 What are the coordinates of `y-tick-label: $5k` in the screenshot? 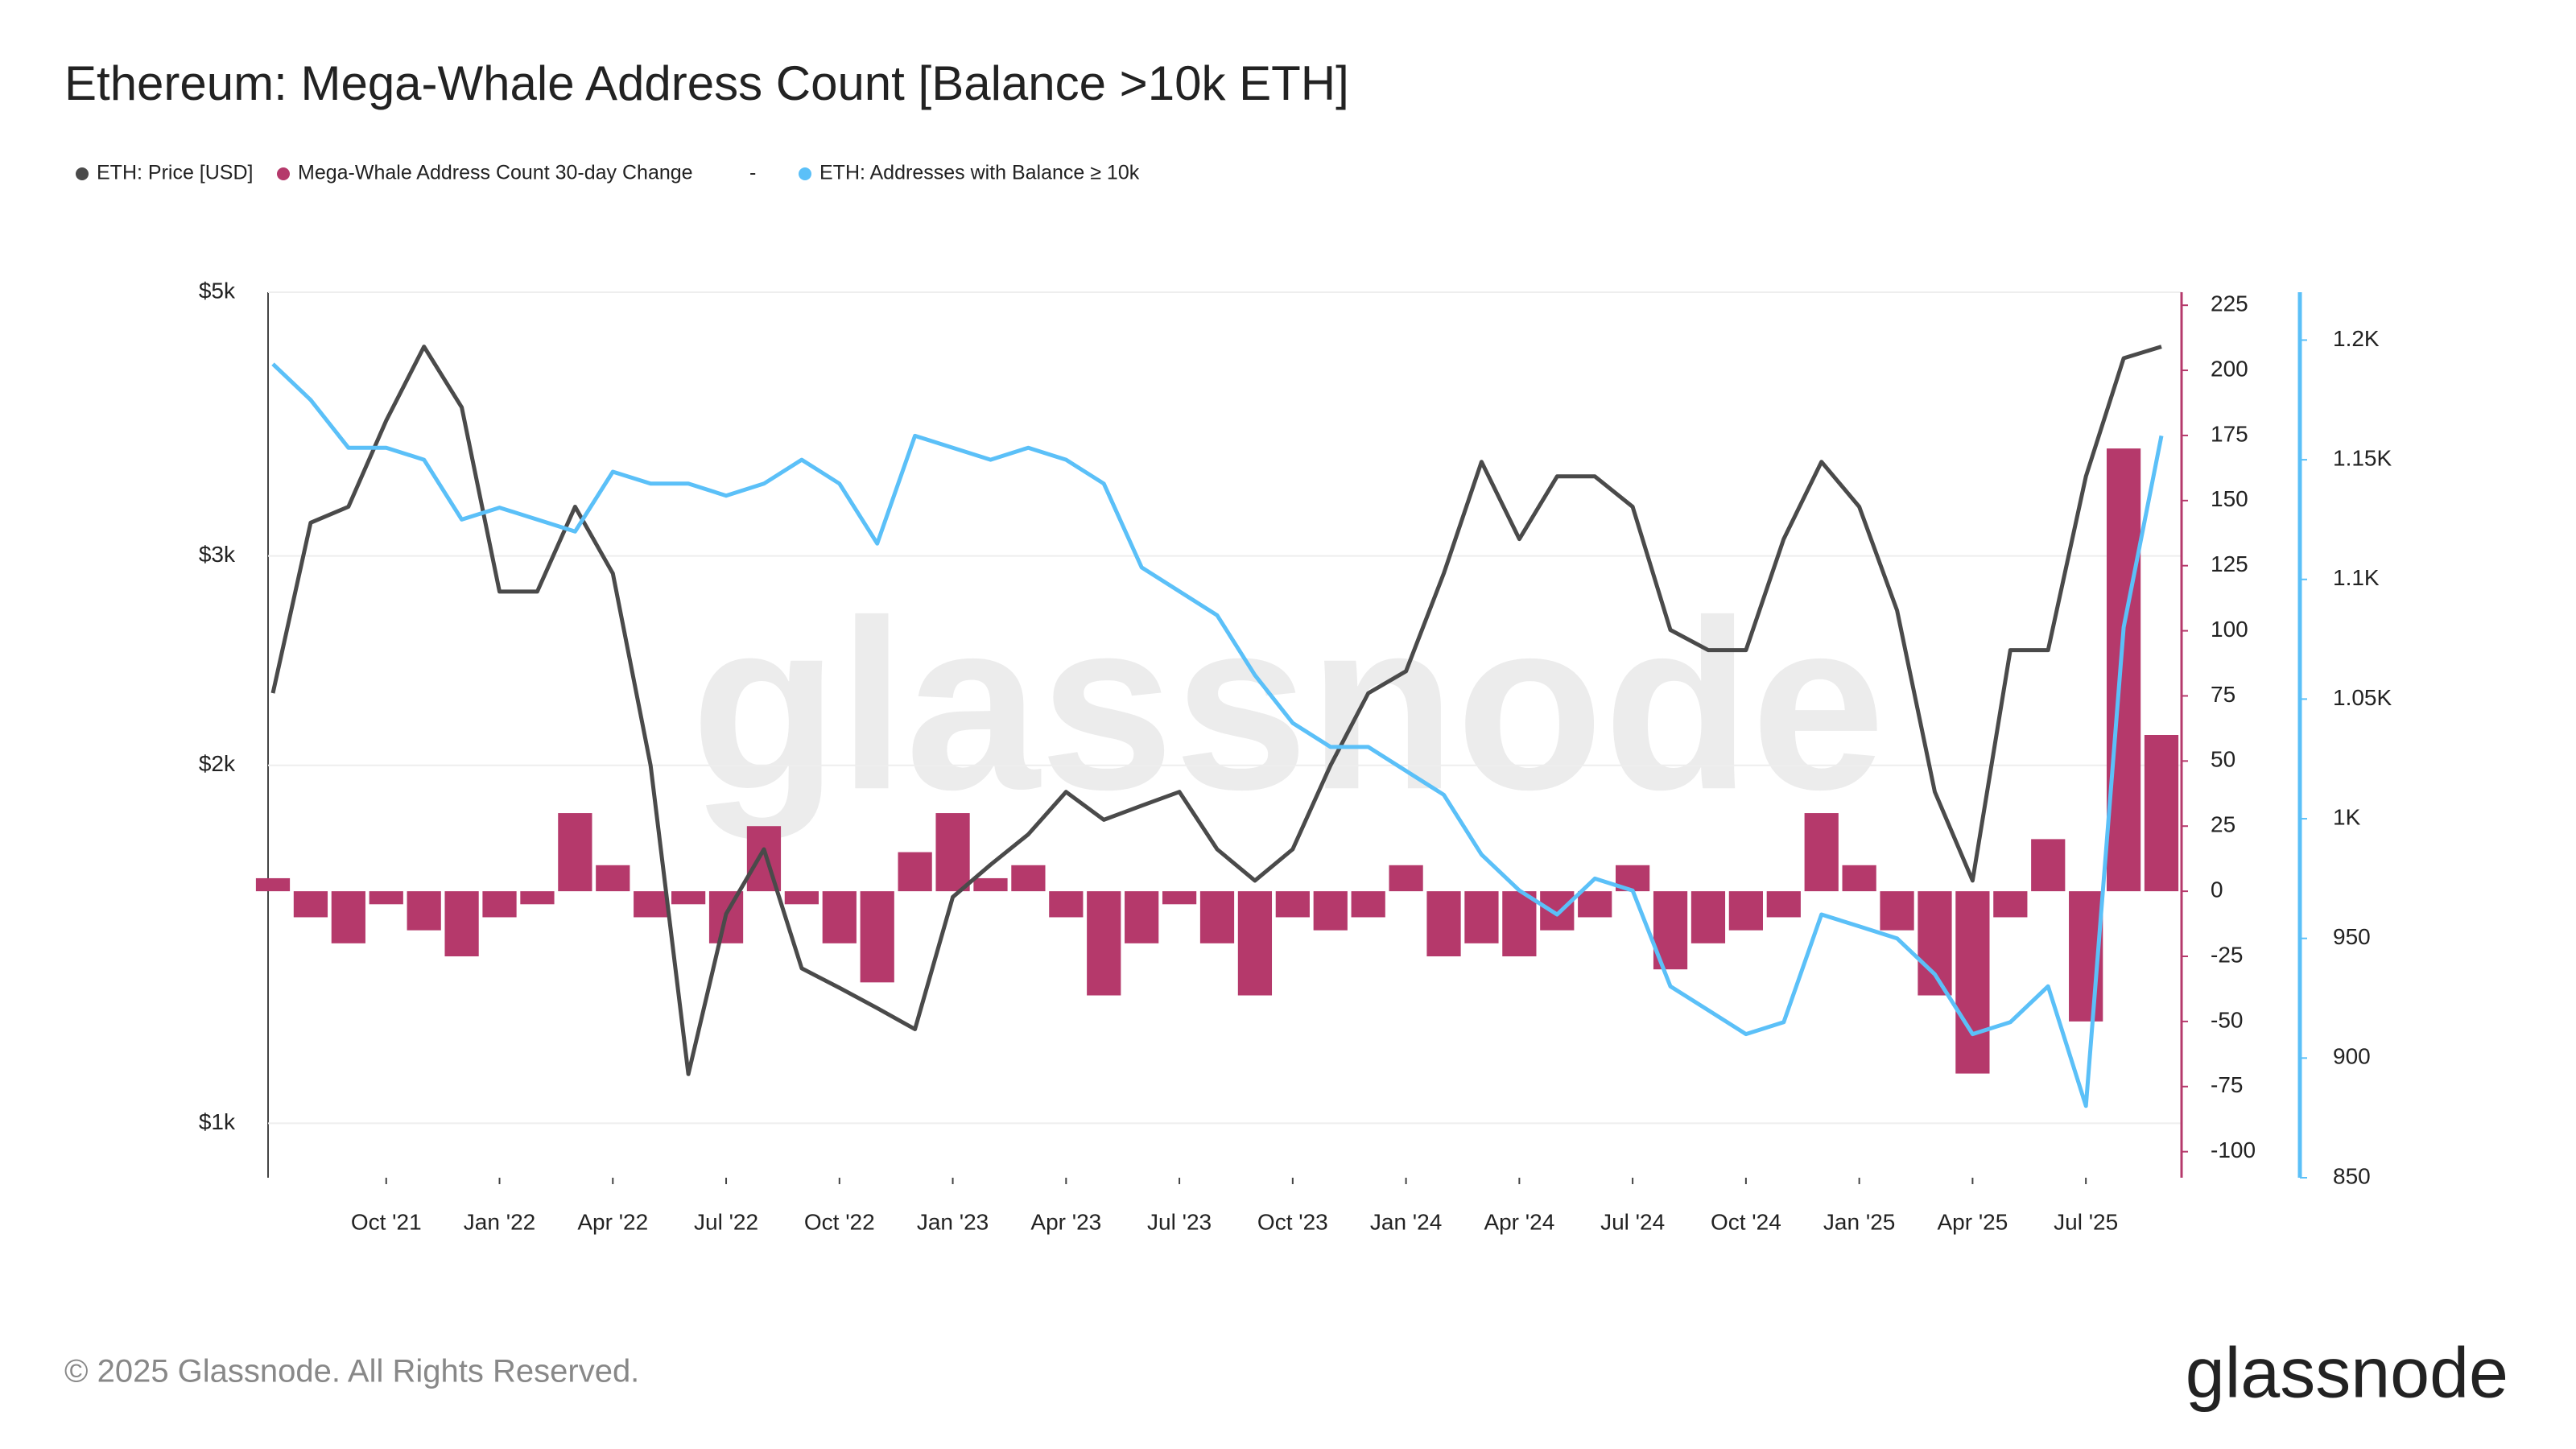 It's located at (217, 290).